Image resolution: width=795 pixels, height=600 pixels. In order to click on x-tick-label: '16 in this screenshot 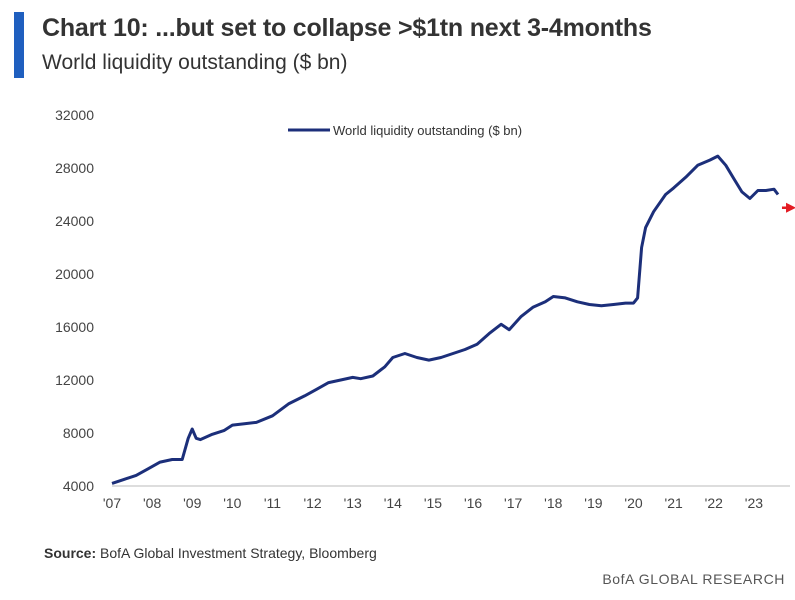, I will do `click(473, 503)`.